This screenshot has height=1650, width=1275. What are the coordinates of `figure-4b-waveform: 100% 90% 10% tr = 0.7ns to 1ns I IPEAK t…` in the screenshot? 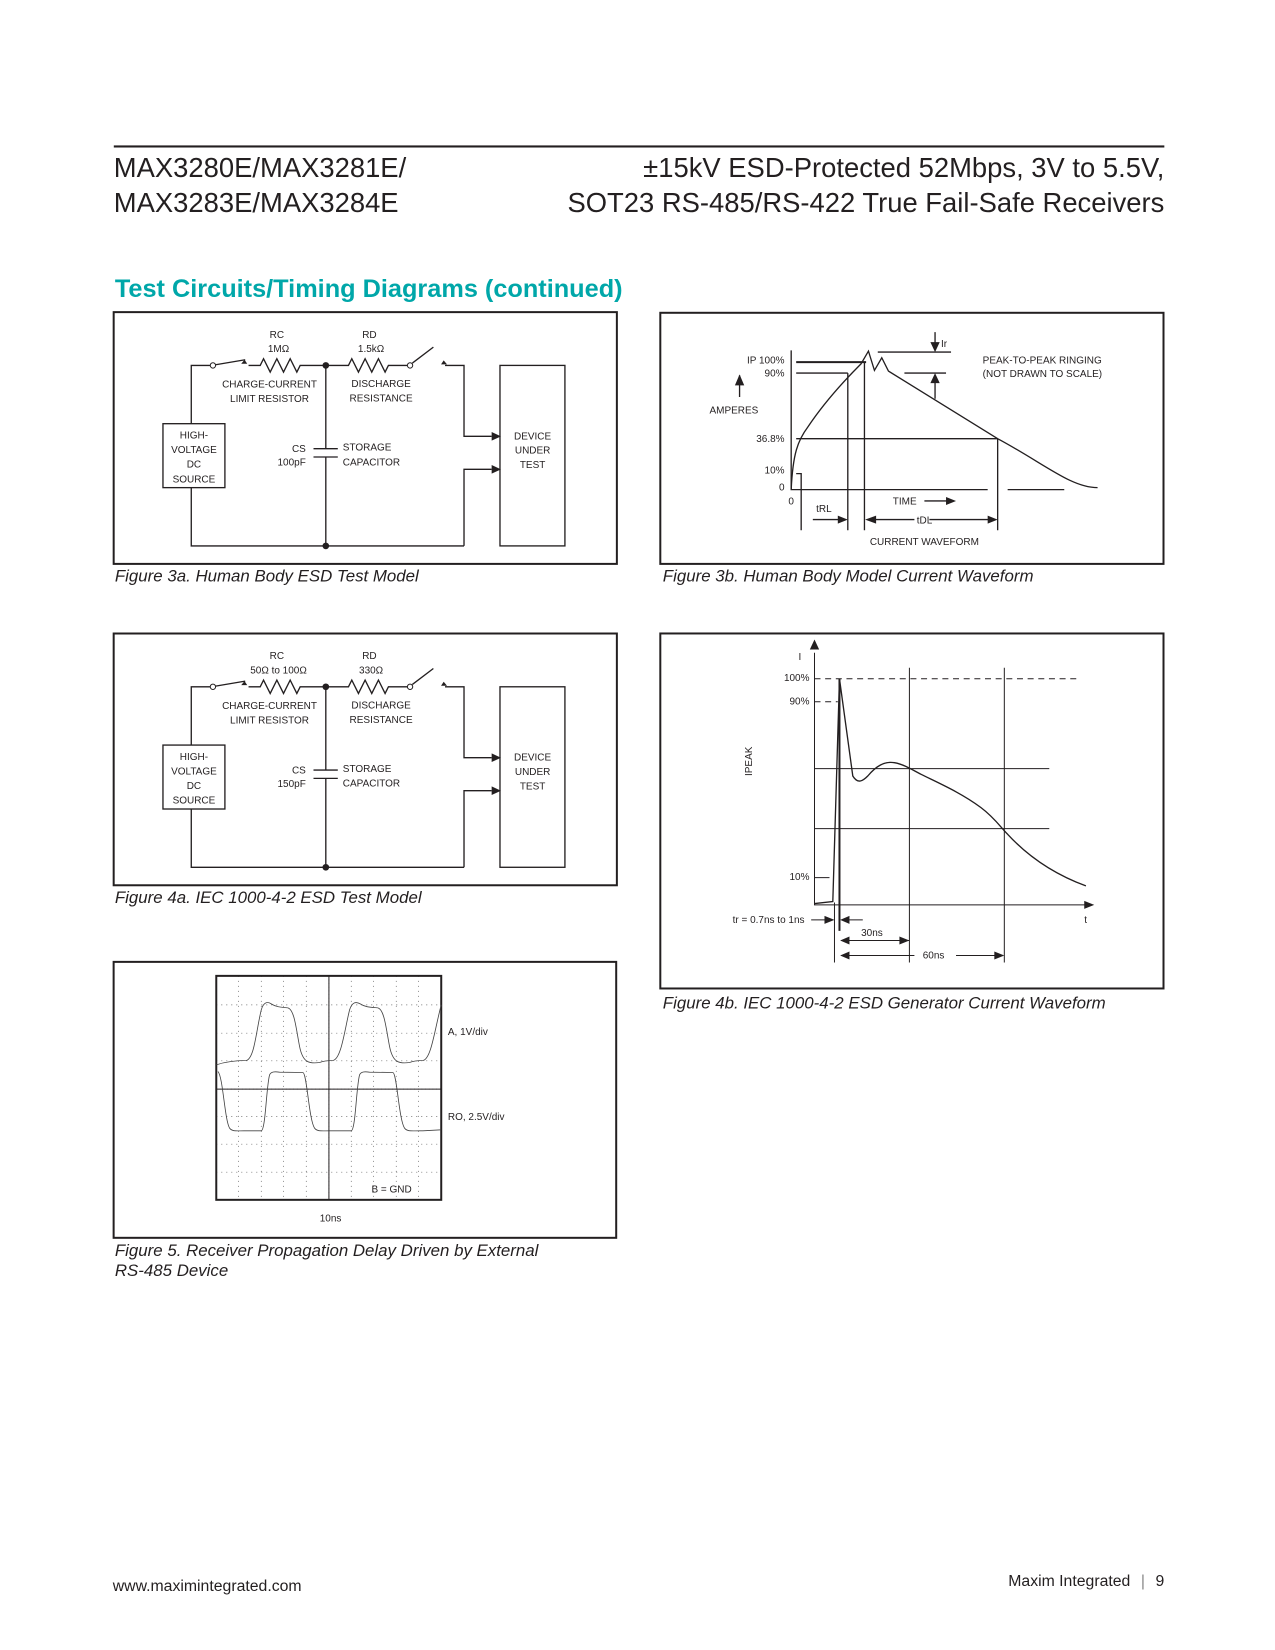 It's located at (912, 811).